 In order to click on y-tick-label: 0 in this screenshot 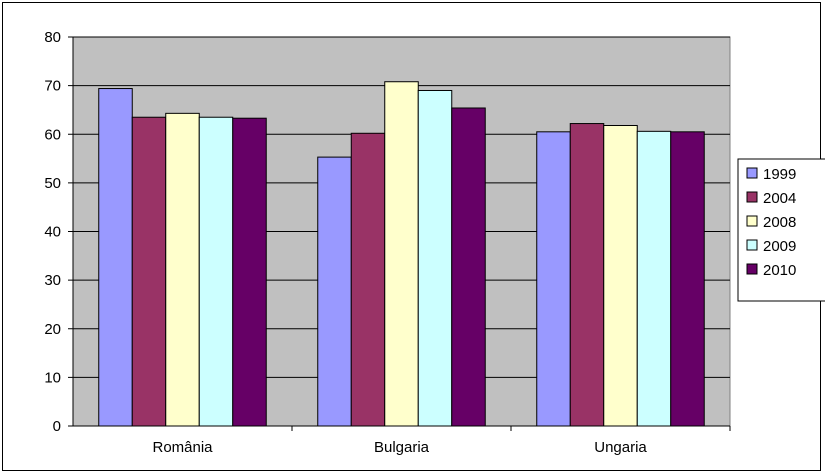, I will do `click(57, 426)`.